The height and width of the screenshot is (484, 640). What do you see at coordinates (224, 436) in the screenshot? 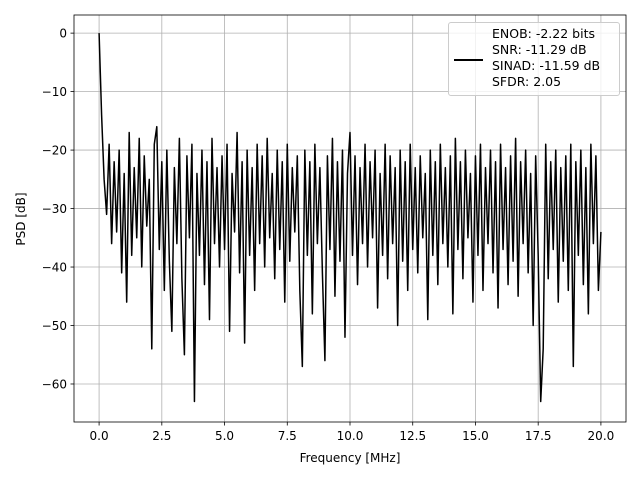
I see `x-tick-label: 5.0` at bounding box center [224, 436].